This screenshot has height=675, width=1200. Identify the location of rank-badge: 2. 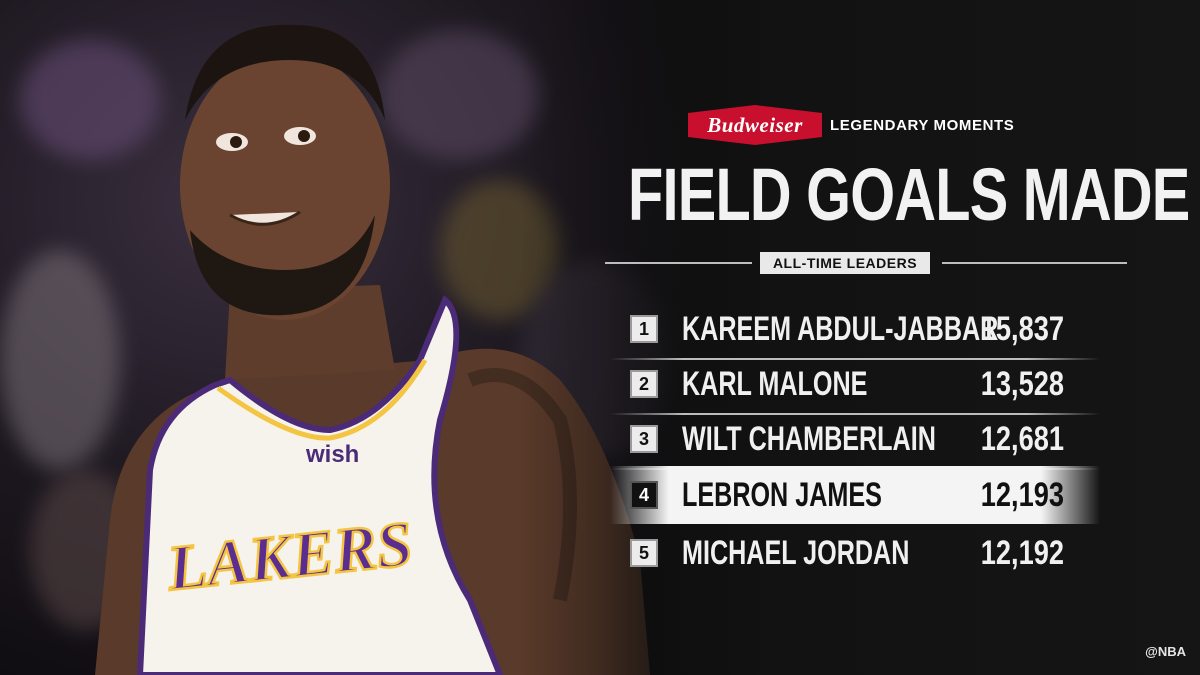
(644, 384).